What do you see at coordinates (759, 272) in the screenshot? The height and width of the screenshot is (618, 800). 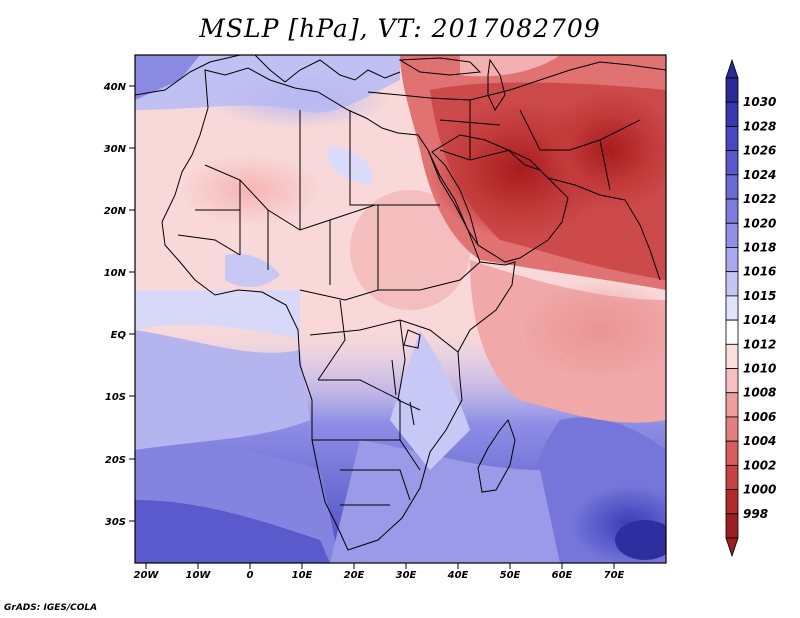 I see `colorbar-label: 1016` at bounding box center [759, 272].